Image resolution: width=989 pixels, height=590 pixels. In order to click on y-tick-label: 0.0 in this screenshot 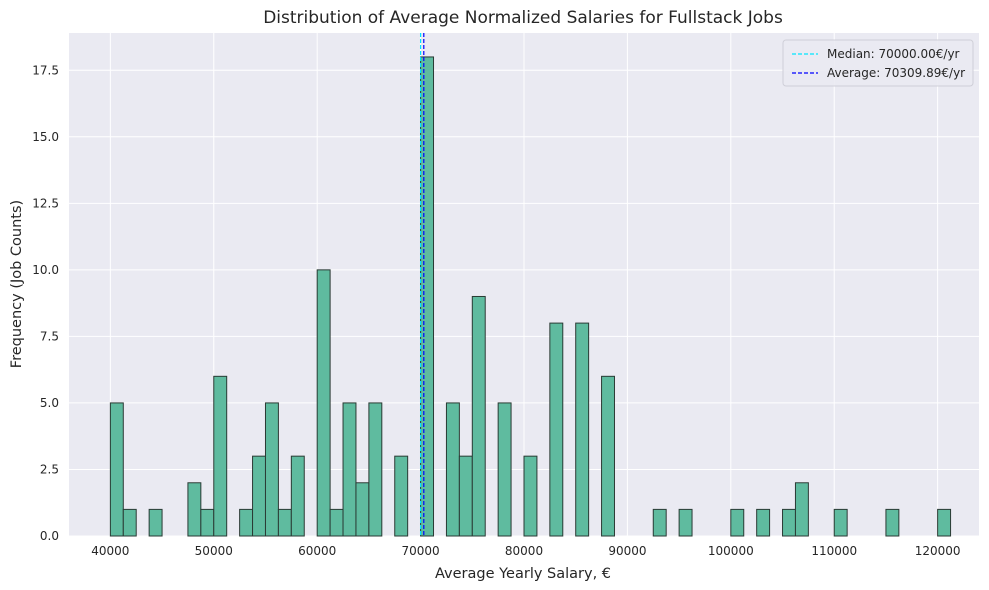, I will do `click(49, 536)`.